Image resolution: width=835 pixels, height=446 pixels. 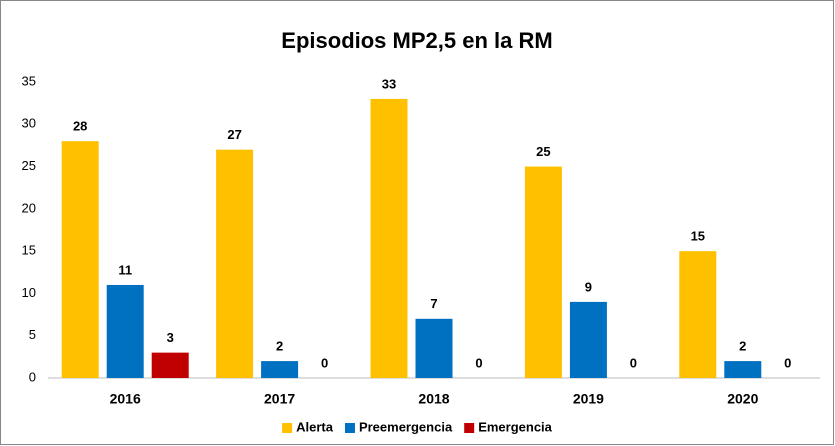 I want to click on data-label: 28, so click(x=80, y=126).